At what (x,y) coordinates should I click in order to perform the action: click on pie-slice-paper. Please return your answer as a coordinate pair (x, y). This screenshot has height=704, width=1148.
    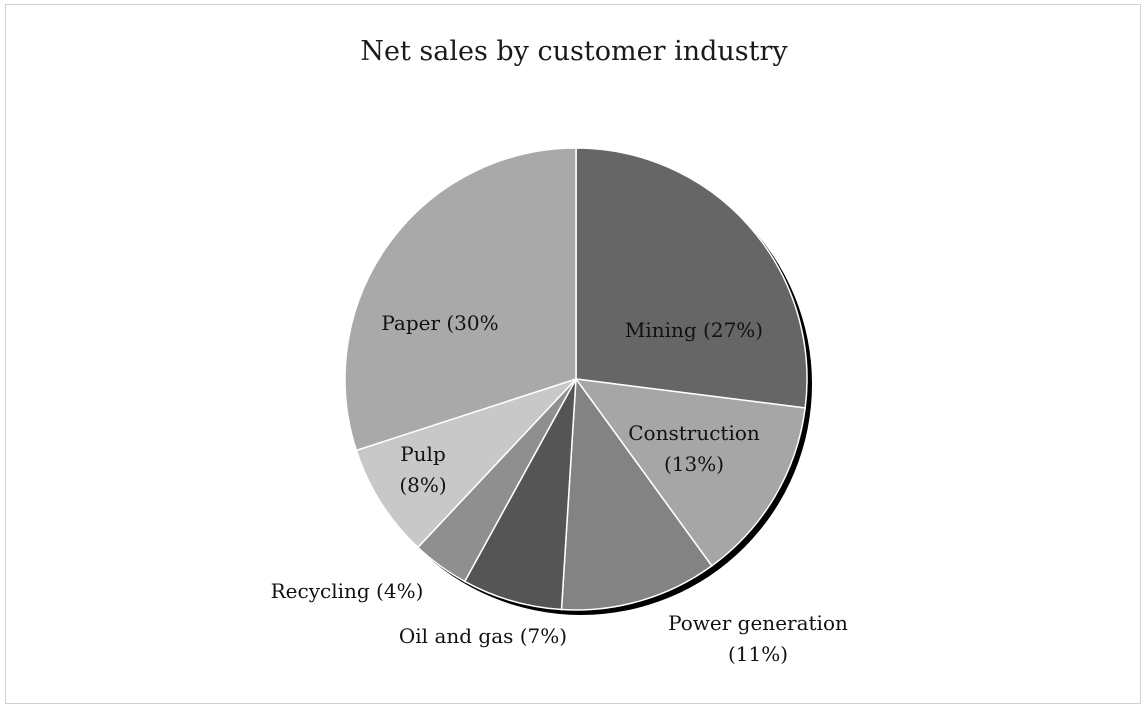
    Looking at the image, I should click on (460, 299).